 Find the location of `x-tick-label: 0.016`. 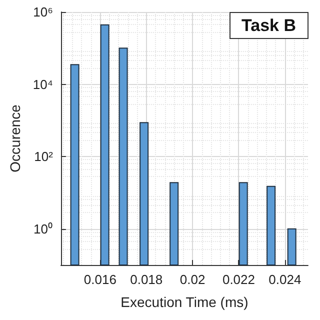

x-tick-label: 0.016 is located at coordinates (100, 279).